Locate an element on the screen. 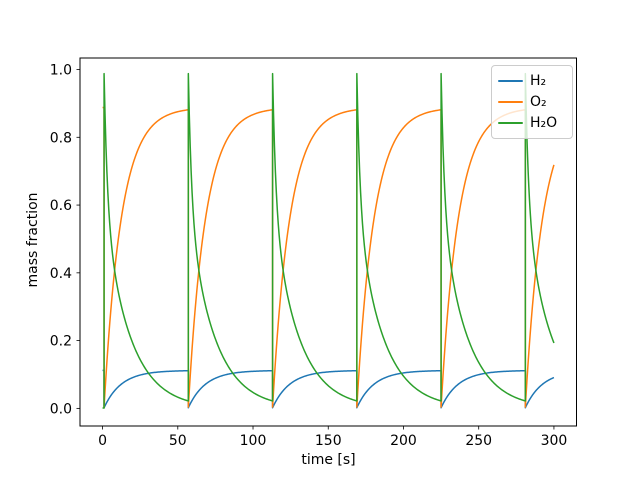 The height and width of the screenshot is (480, 640). x-tick-label: 50 is located at coordinates (178, 441).